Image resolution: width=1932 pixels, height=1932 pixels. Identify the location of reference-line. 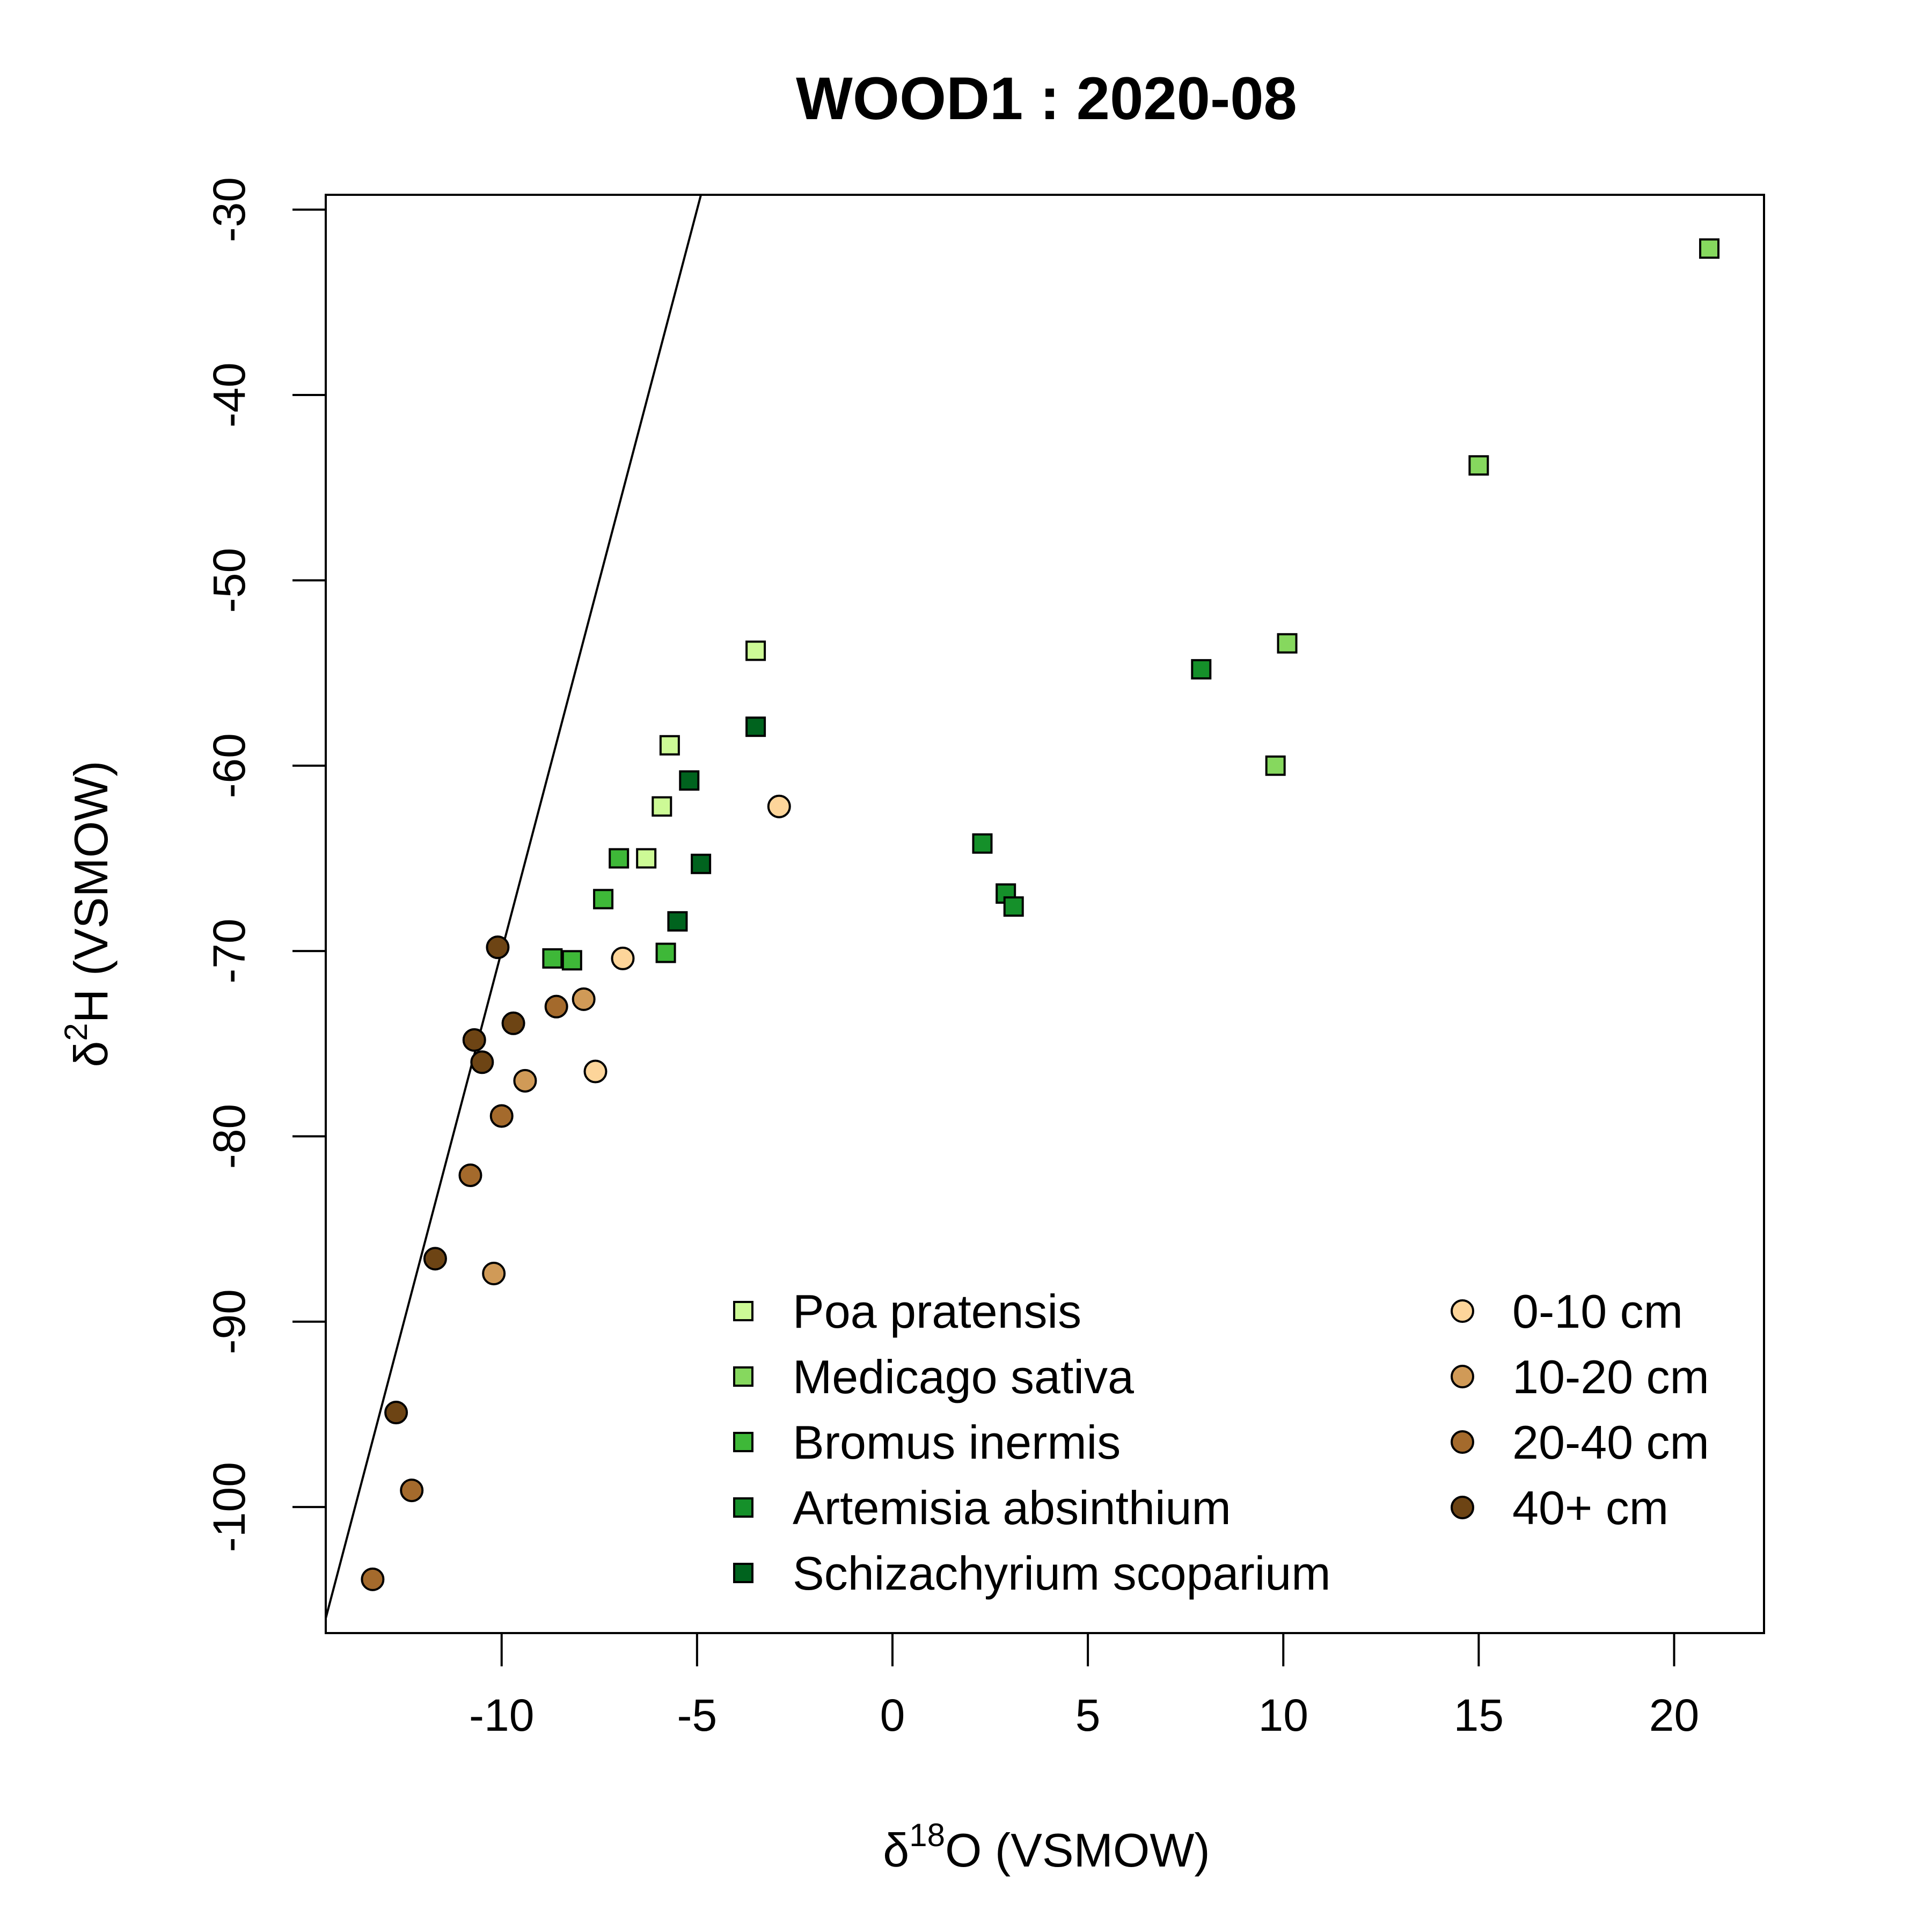
(514, 907).